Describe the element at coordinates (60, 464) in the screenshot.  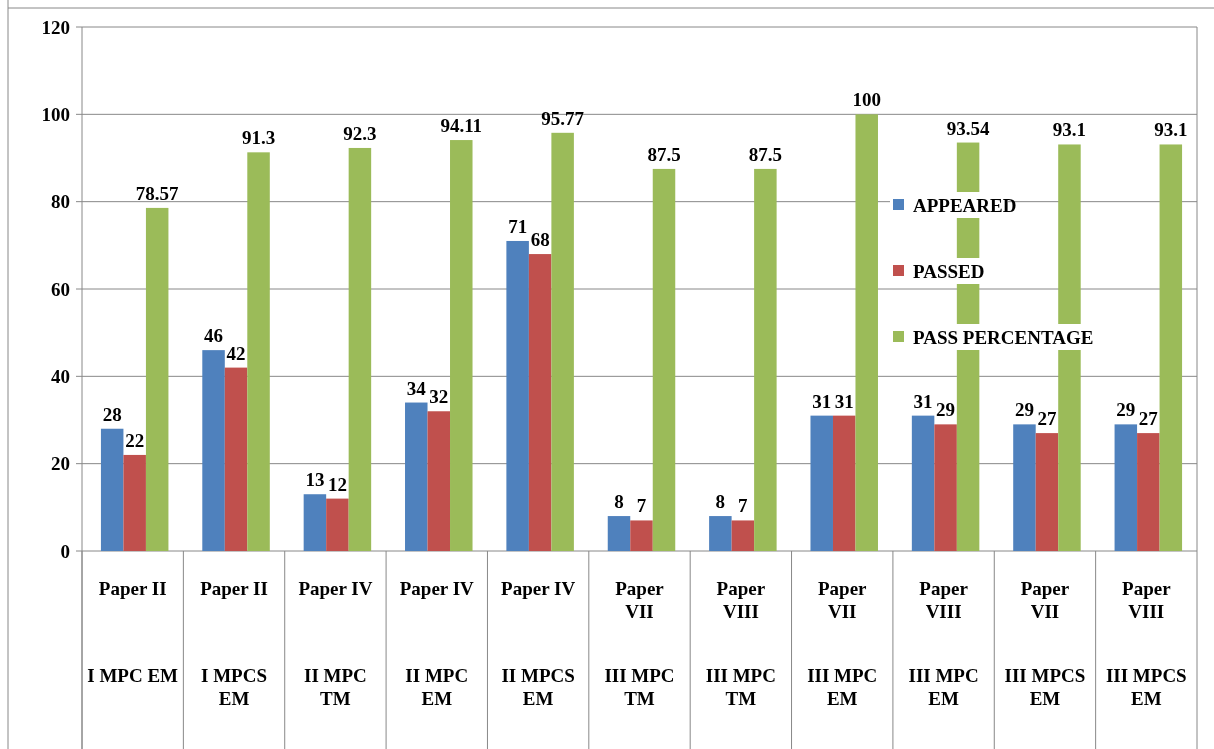
I see `y-tick-label: 20` at that location.